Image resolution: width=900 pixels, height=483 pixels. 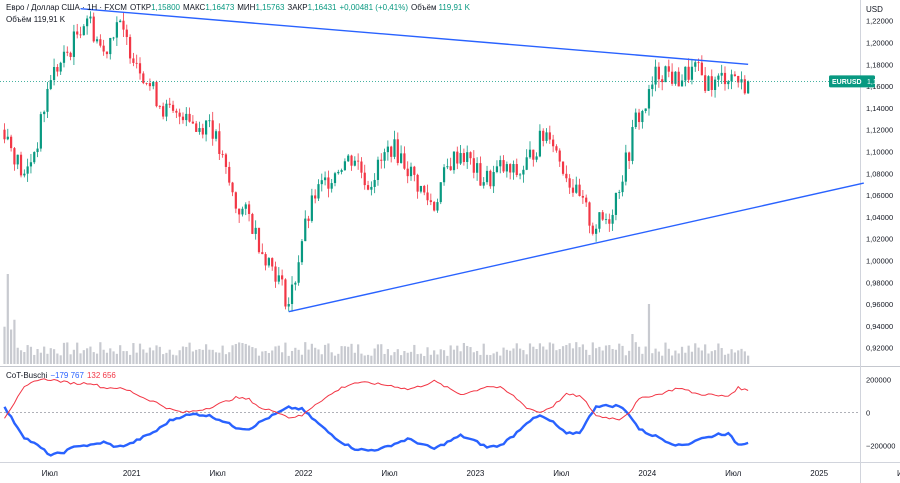 I want to click on price-tag-background, so click(x=852, y=81).